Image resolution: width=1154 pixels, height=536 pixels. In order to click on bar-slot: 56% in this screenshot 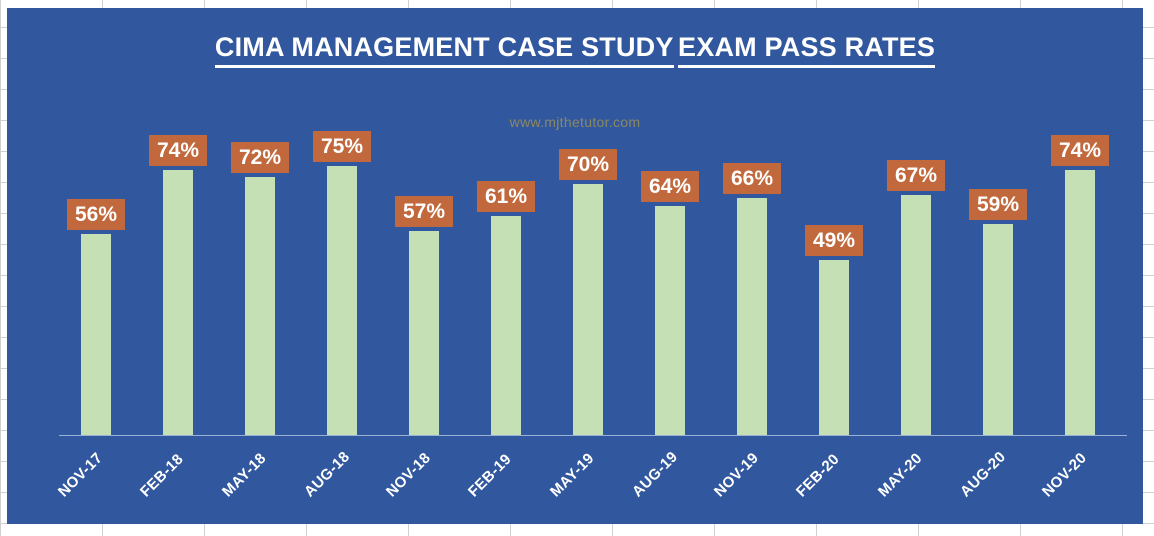, I will do `click(96, 292)`.